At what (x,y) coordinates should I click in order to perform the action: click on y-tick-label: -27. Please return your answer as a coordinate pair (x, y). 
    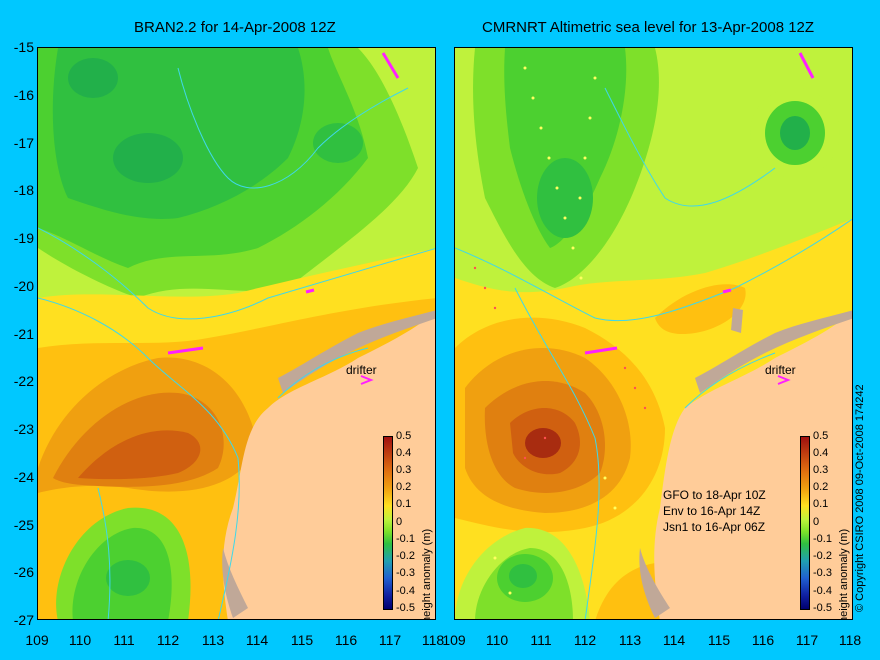
    Looking at the image, I should click on (23, 620).